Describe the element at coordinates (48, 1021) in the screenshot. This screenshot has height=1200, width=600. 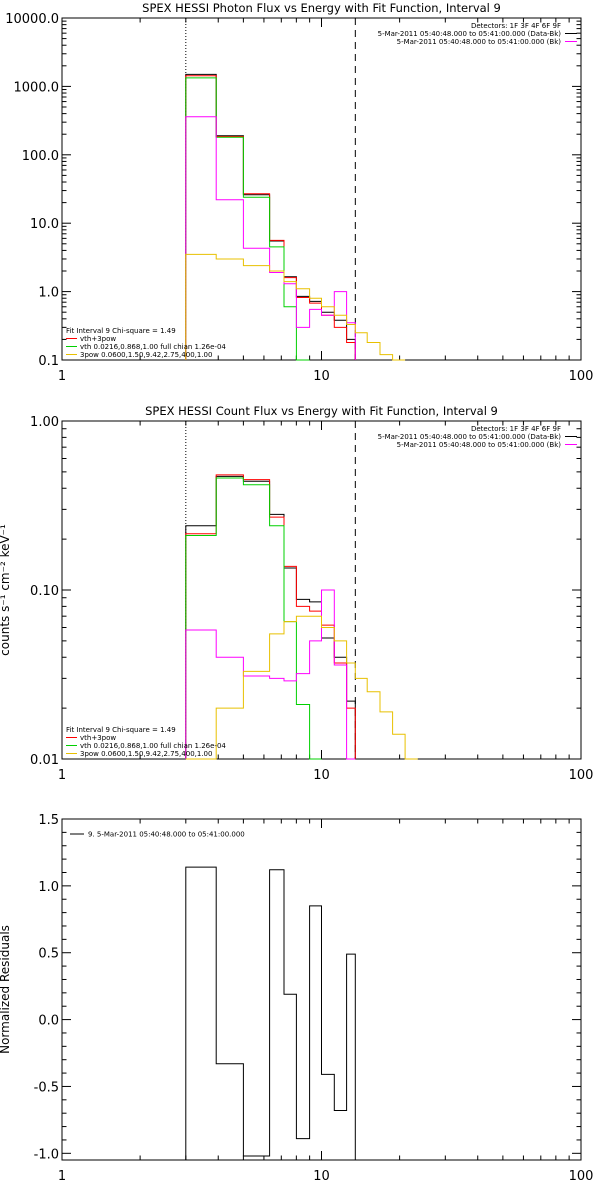
I see `y-tick-label: 0.0` at that location.